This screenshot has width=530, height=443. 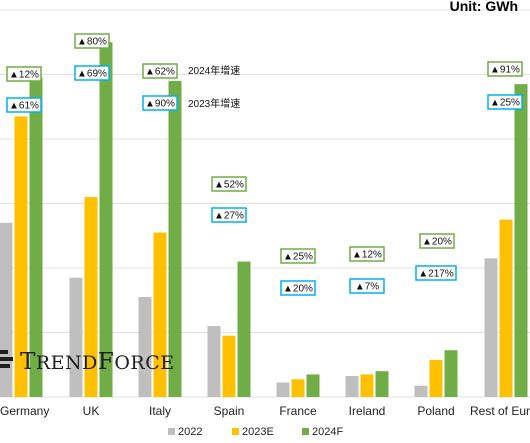 I want to click on growth-badge-text: ▲62%, so click(x=160, y=72).